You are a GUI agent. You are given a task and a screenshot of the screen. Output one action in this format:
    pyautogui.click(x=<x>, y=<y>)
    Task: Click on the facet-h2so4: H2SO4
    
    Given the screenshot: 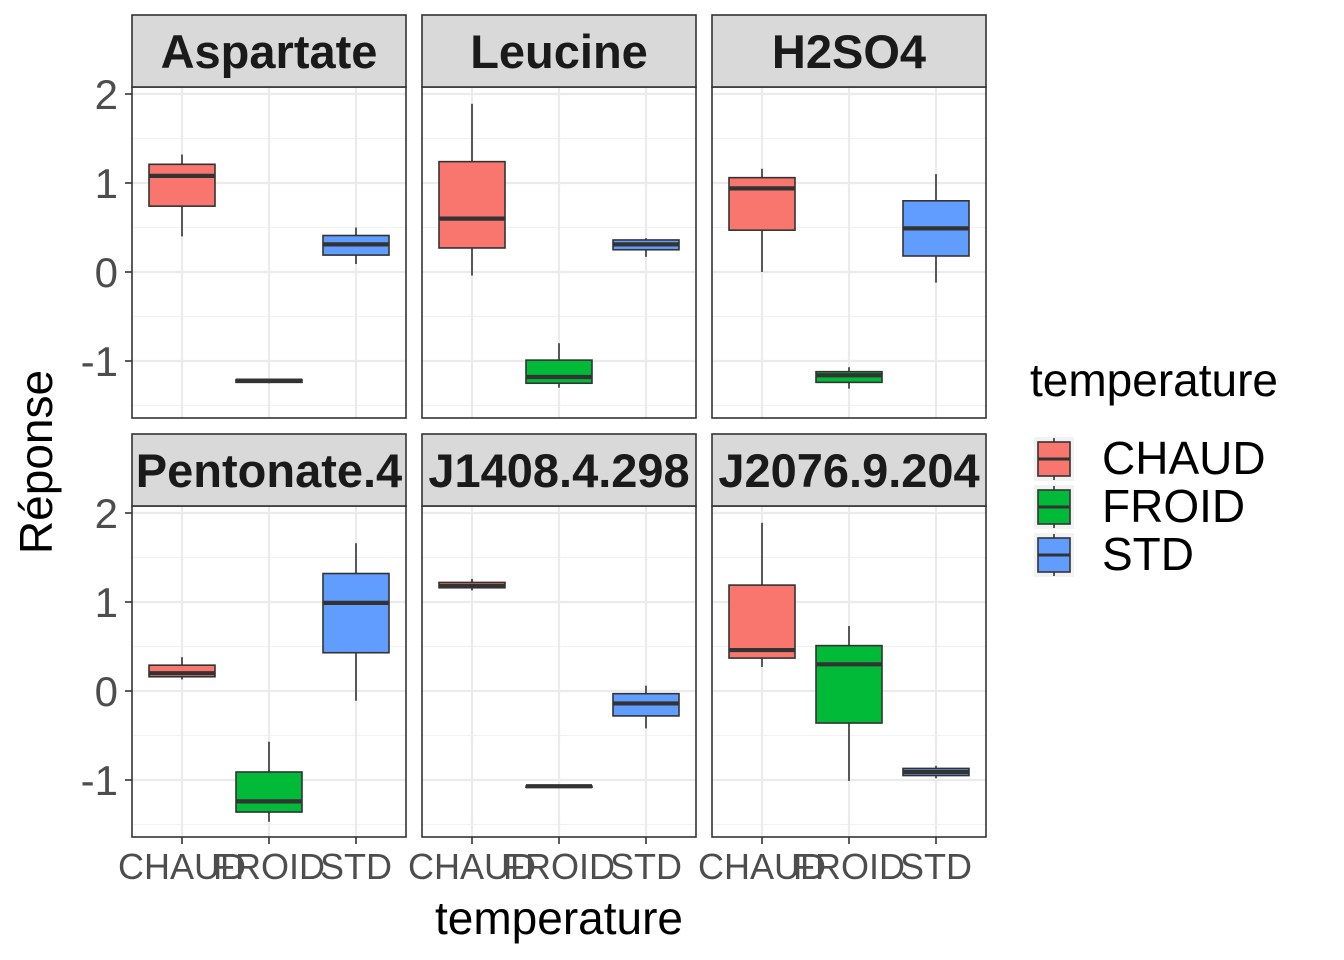 What is the action you would take?
    pyautogui.click(x=849, y=216)
    